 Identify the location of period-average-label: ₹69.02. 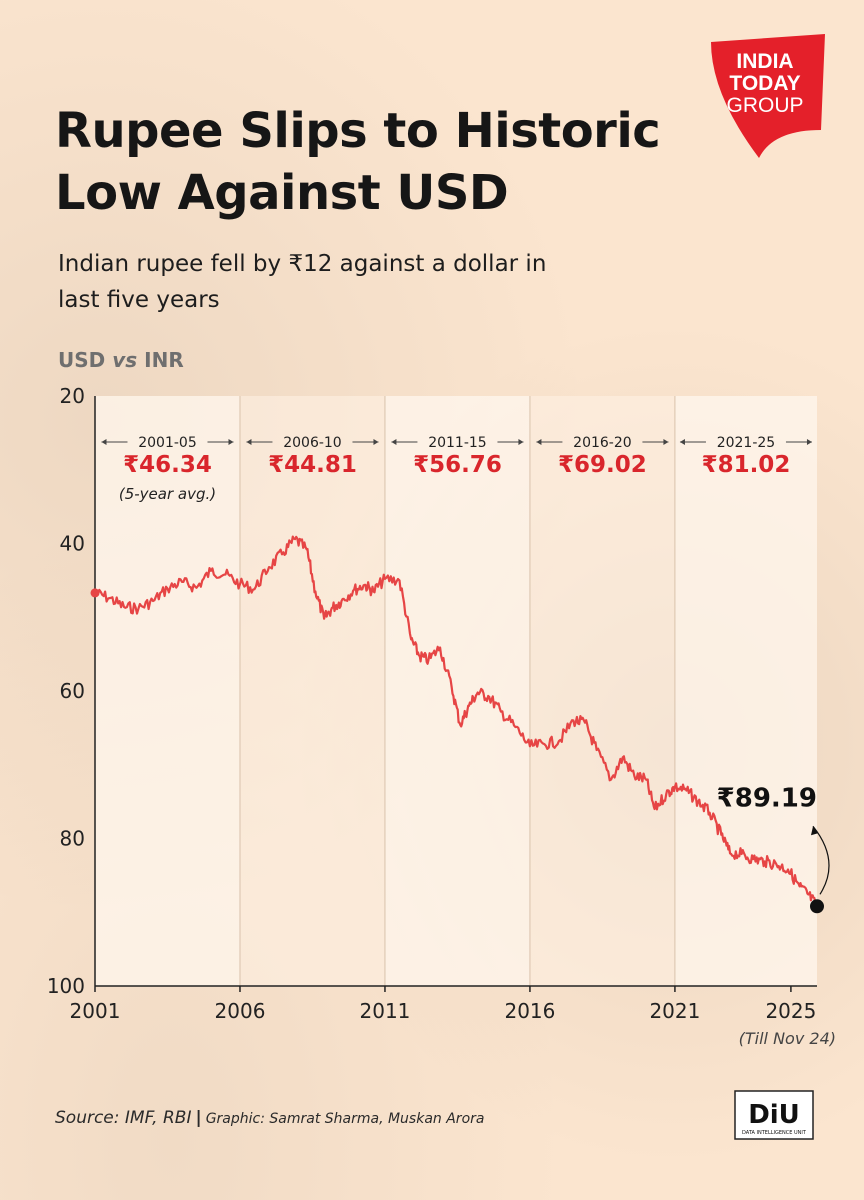
(602, 465).